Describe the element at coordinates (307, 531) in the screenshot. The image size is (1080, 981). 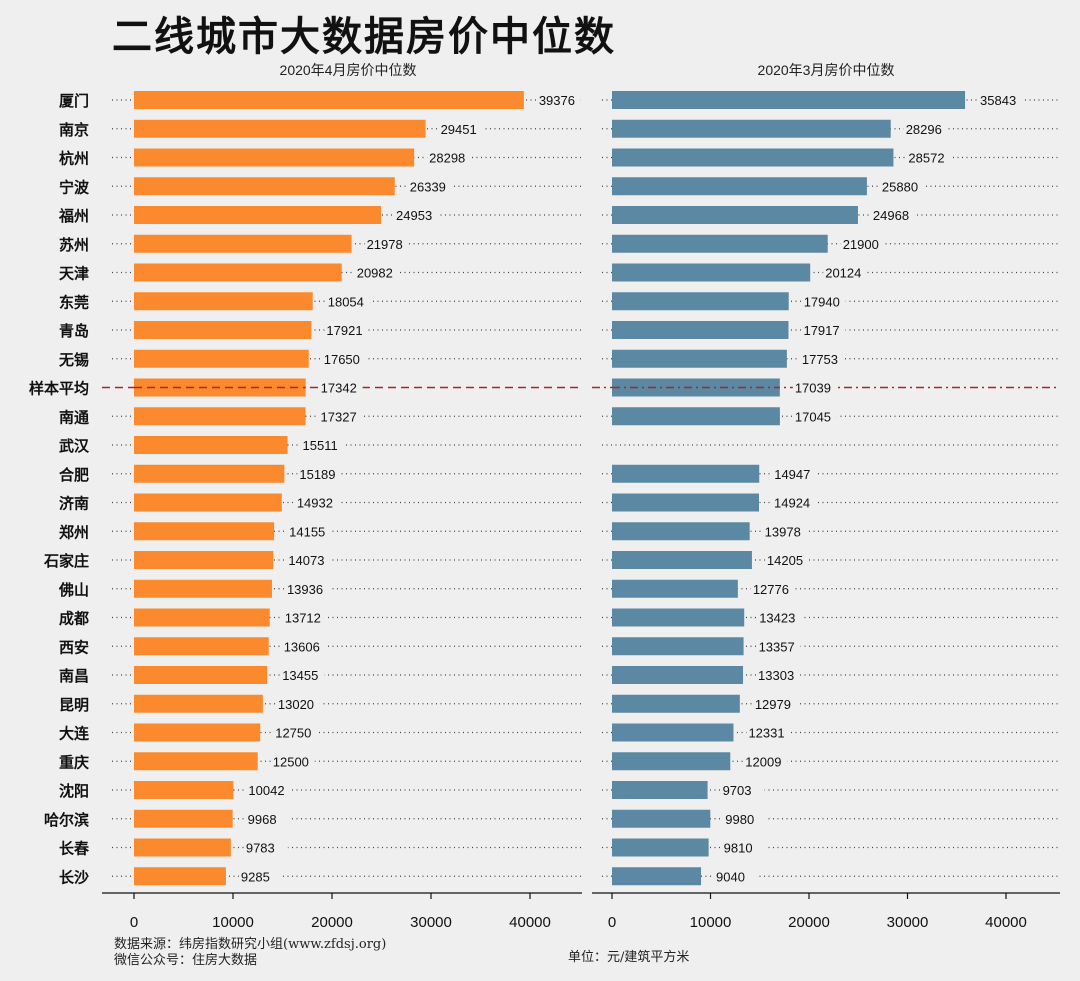
I see `apr-value-label: 14155` at that location.